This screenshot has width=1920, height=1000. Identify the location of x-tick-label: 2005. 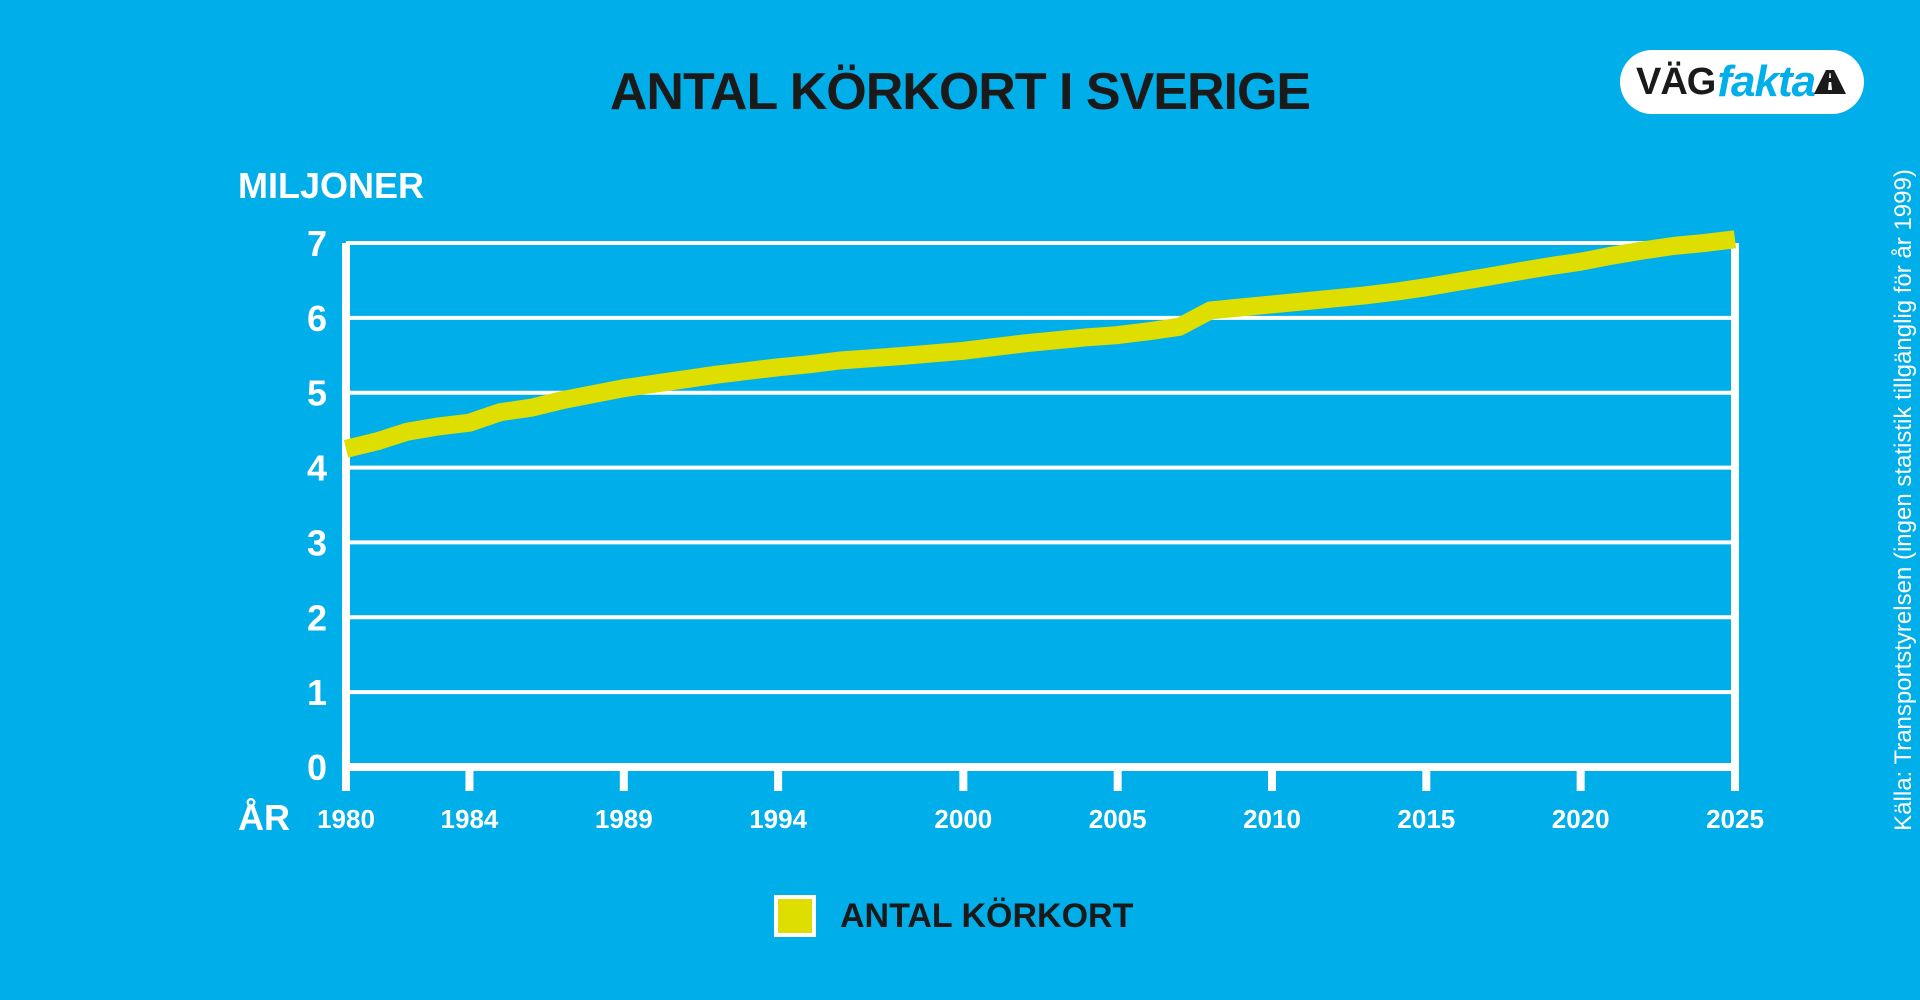
(1118, 819).